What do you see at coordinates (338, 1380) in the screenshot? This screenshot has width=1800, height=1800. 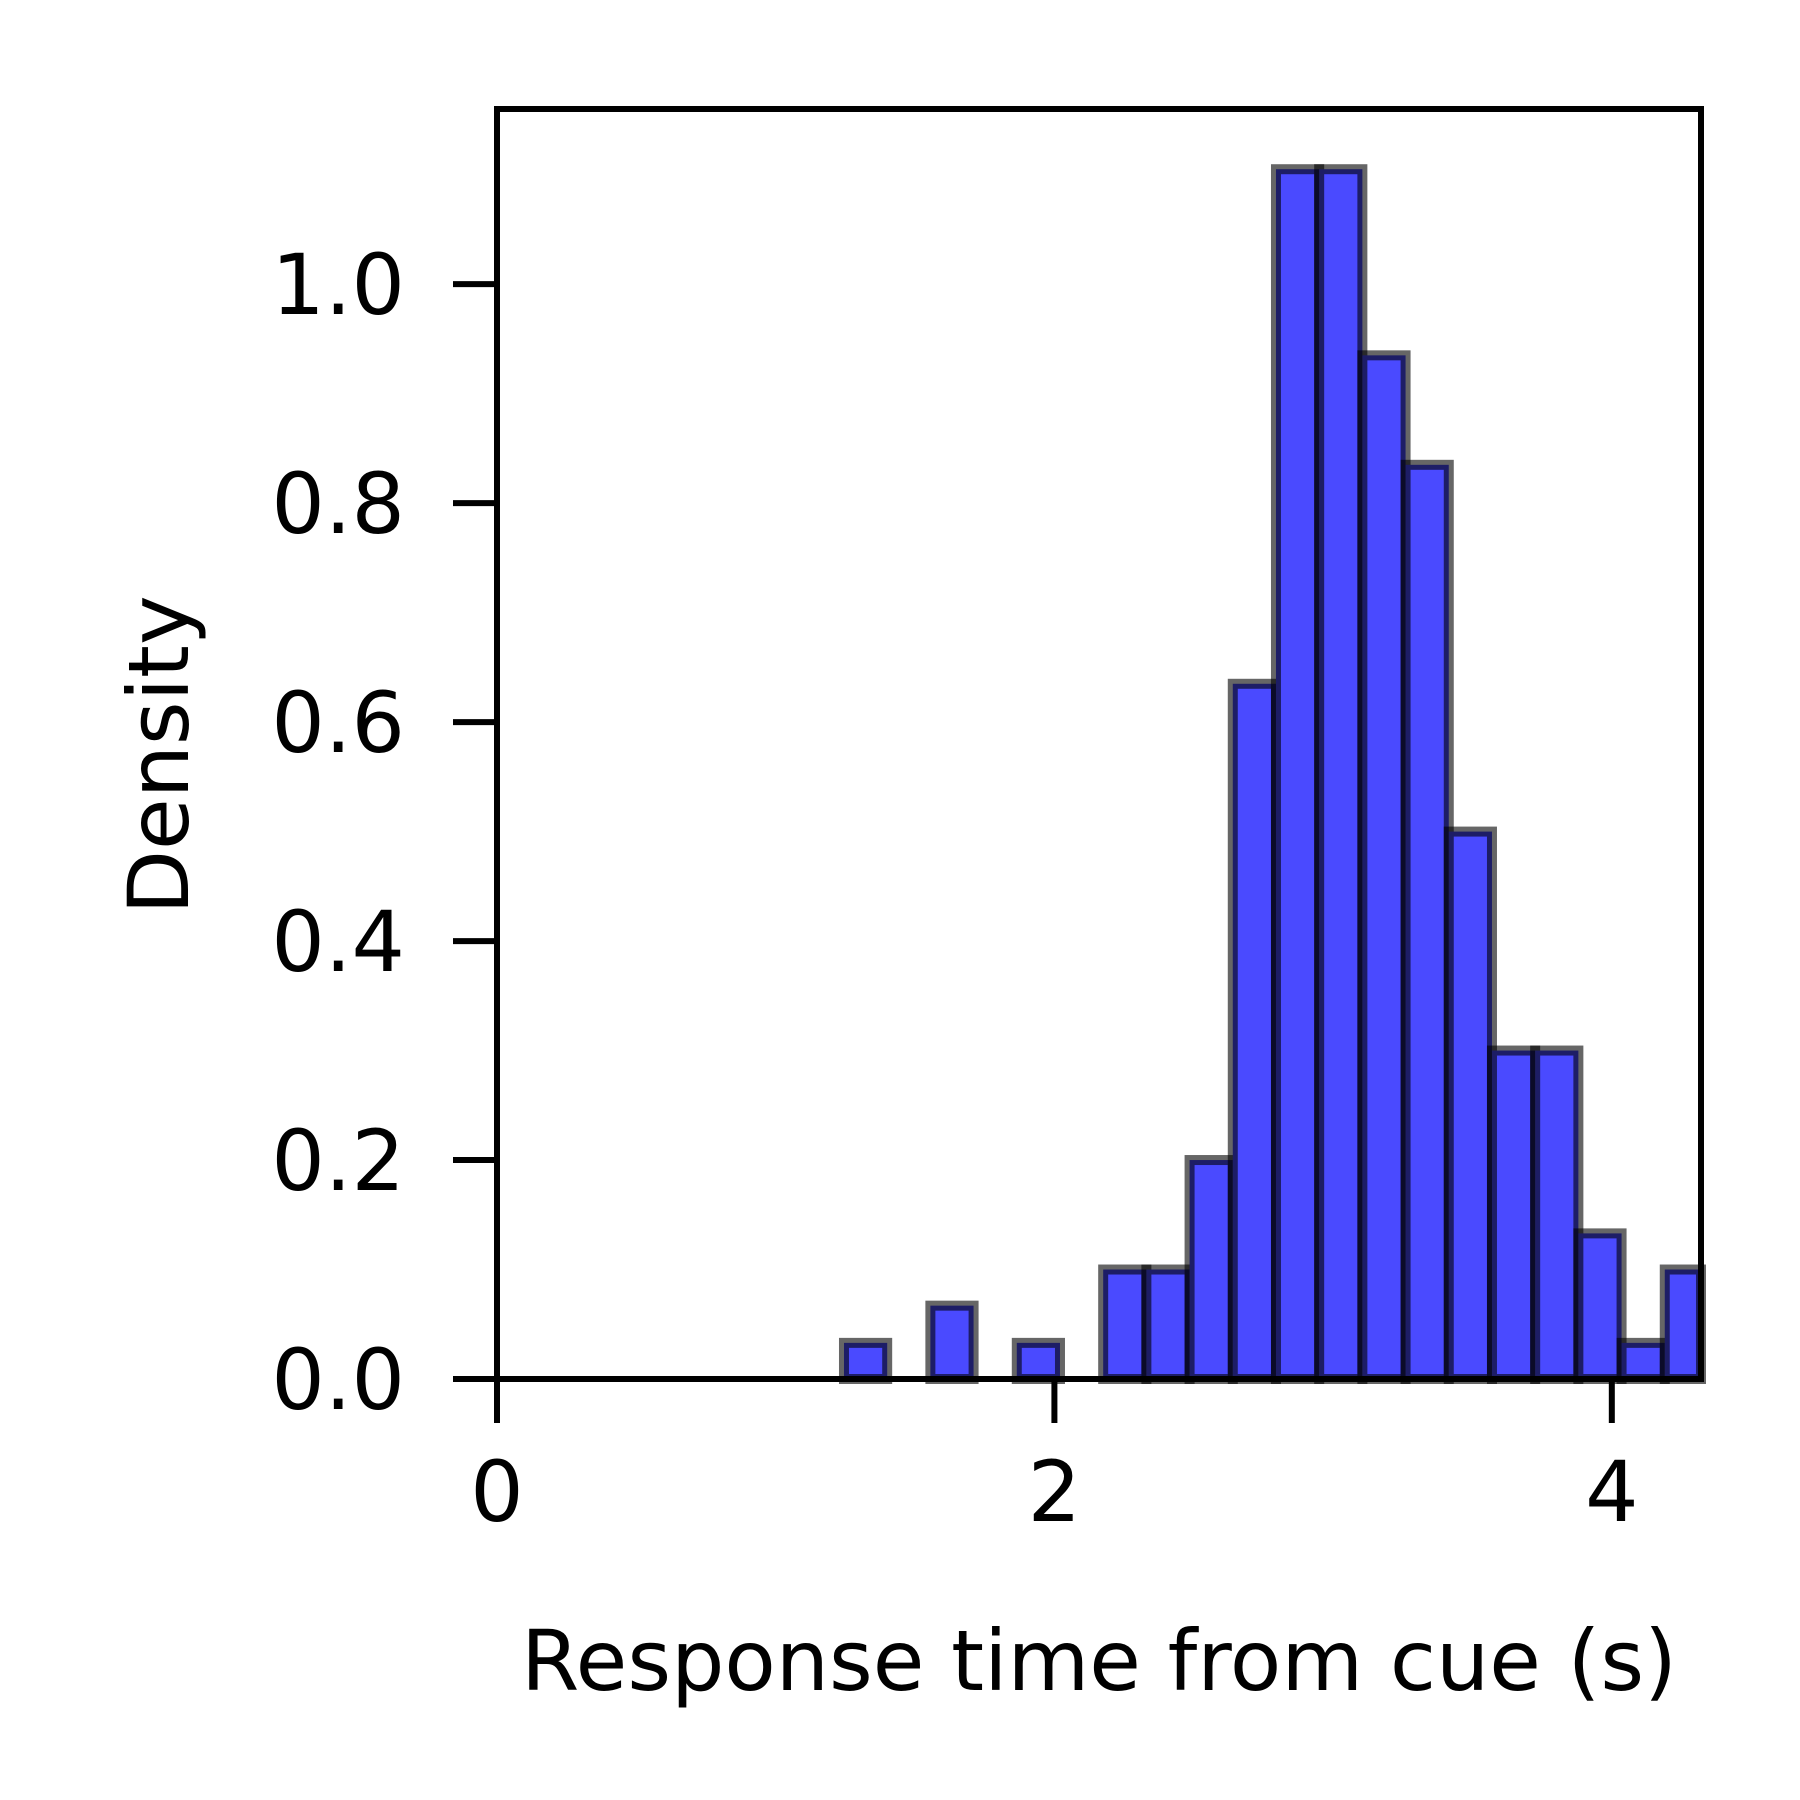 I see `y-tick-label: 0.0` at bounding box center [338, 1380].